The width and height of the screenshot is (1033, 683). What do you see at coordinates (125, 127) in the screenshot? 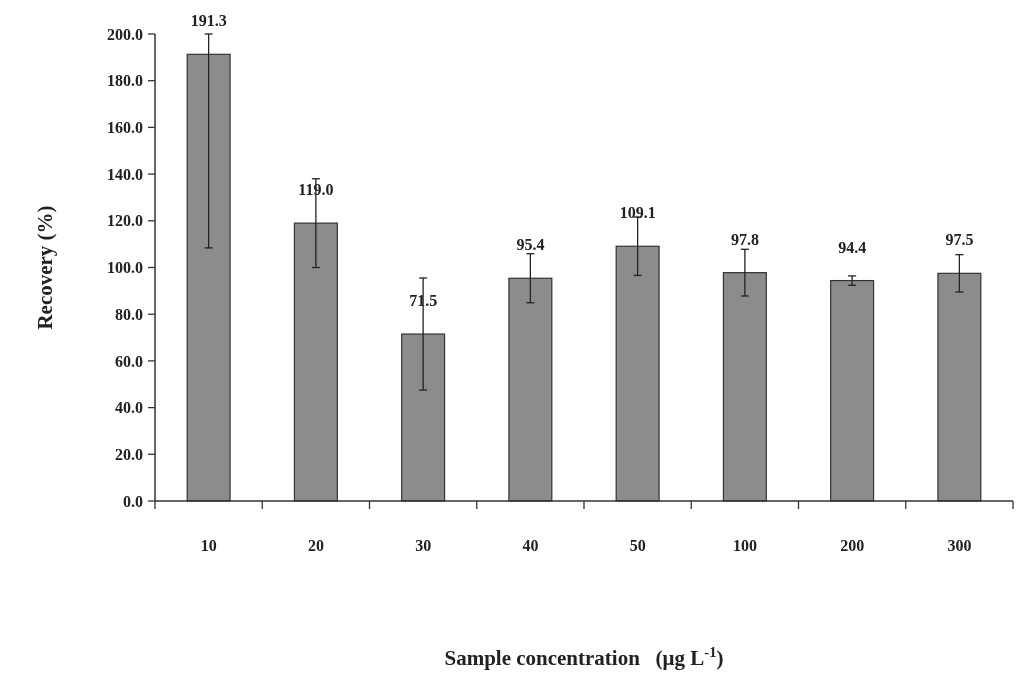
I see `y-tick-label: 160.0` at bounding box center [125, 127].